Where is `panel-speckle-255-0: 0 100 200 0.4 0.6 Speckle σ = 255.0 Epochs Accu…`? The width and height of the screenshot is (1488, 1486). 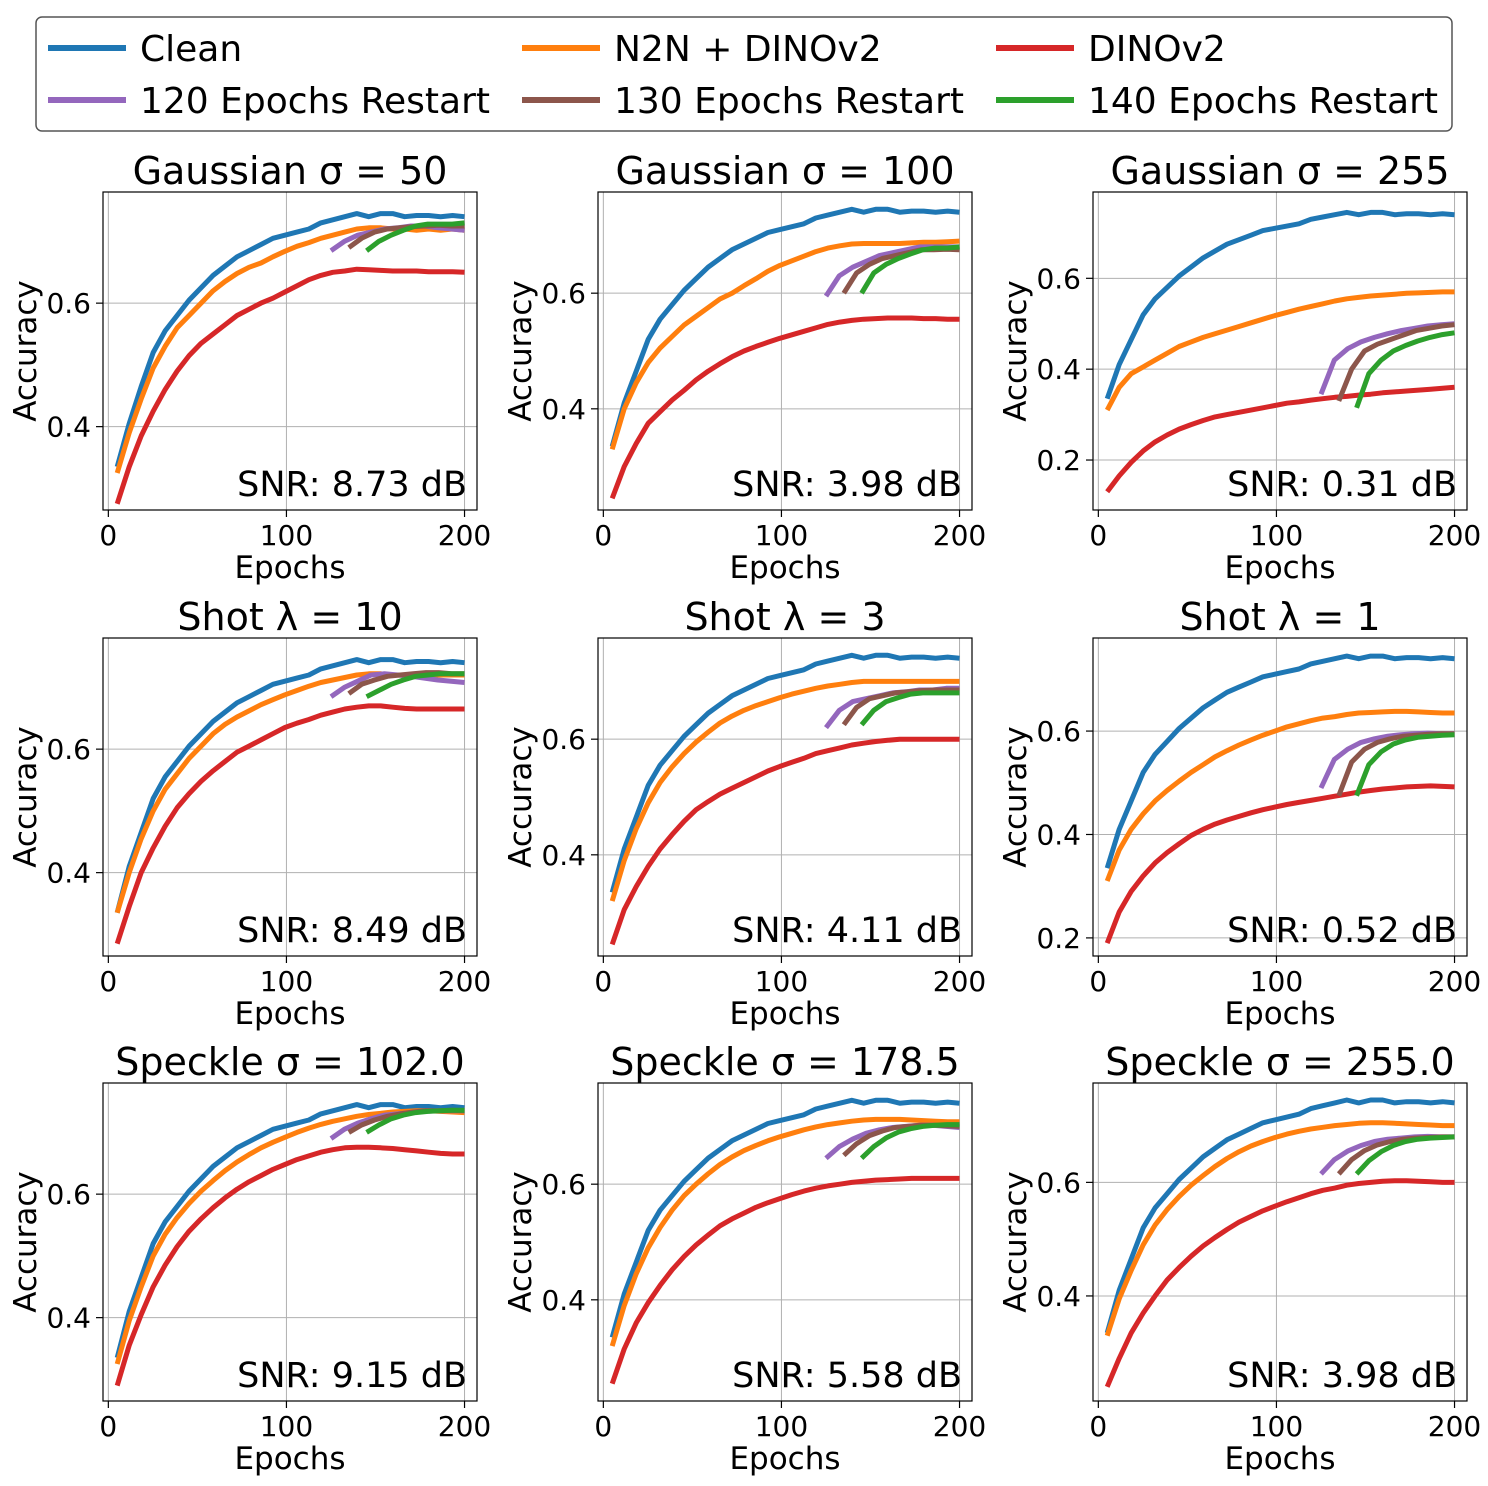 panel-speckle-255-0: 0 100 200 0.4 0.6 Speckle σ = 255.0 Epochs Accu… is located at coordinates (1239, 1258).